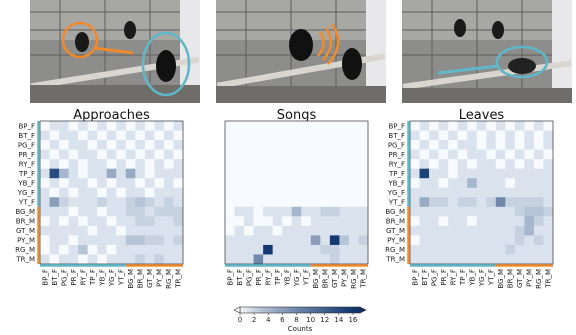 The image size is (576, 335). What do you see at coordinates (26, 193) in the screenshot?
I see `row-tick-label: YG_F` at bounding box center [26, 193].